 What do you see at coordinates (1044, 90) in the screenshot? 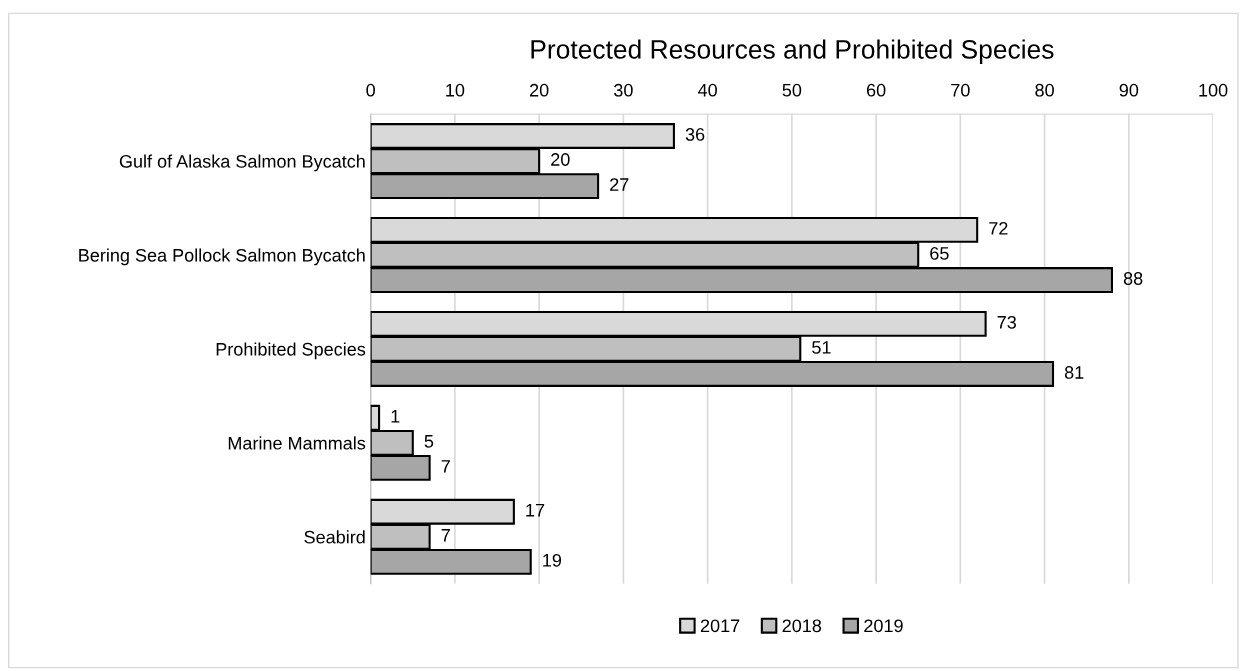
I see `x-tick-label: 80` at bounding box center [1044, 90].